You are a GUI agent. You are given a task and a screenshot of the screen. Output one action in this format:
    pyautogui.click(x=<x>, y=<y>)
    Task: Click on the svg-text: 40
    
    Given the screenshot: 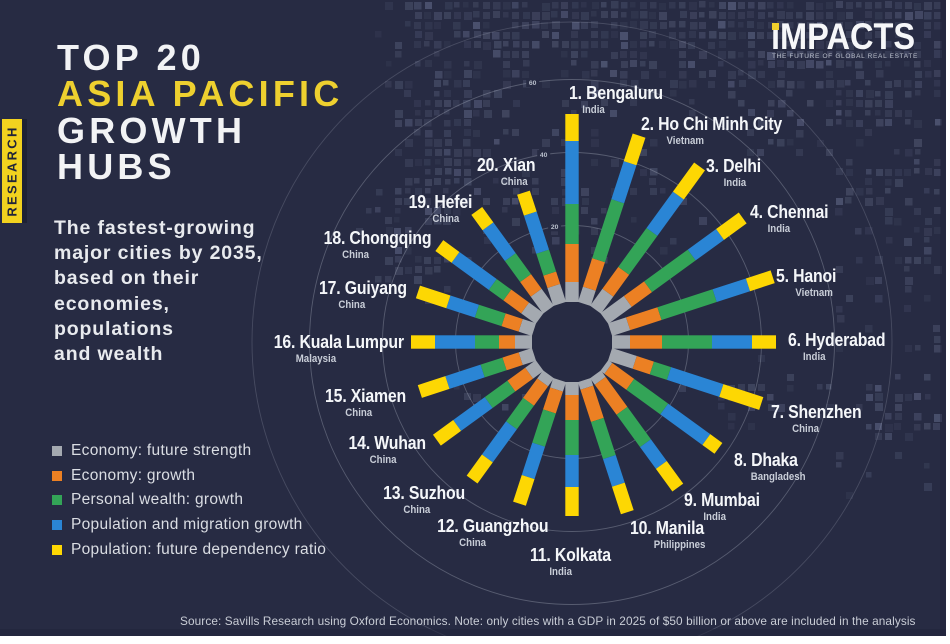 What is the action you would take?
    pyautogui.click(x=544, y=155)
    